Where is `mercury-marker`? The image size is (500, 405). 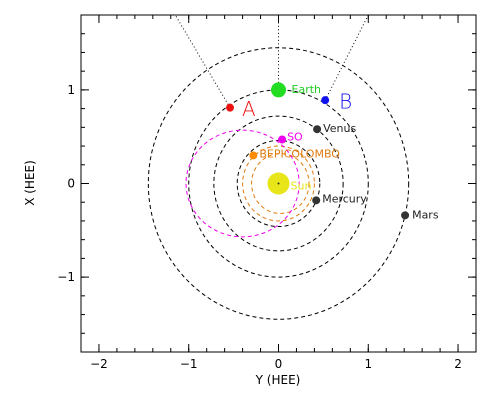 mercury-marker is located at coordinates (316, 200).